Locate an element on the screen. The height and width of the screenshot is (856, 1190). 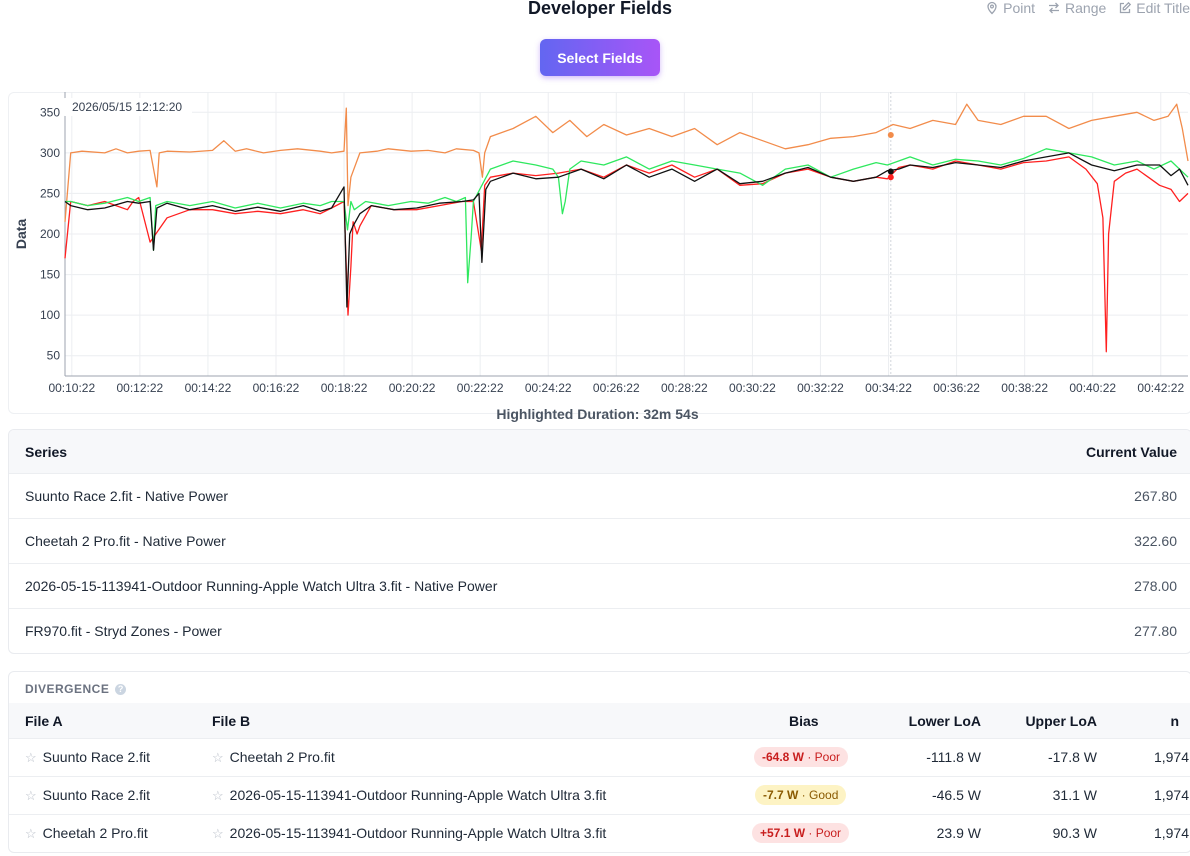
upper-loa-header: Upper LoA is located at coordinates (1061, 721).